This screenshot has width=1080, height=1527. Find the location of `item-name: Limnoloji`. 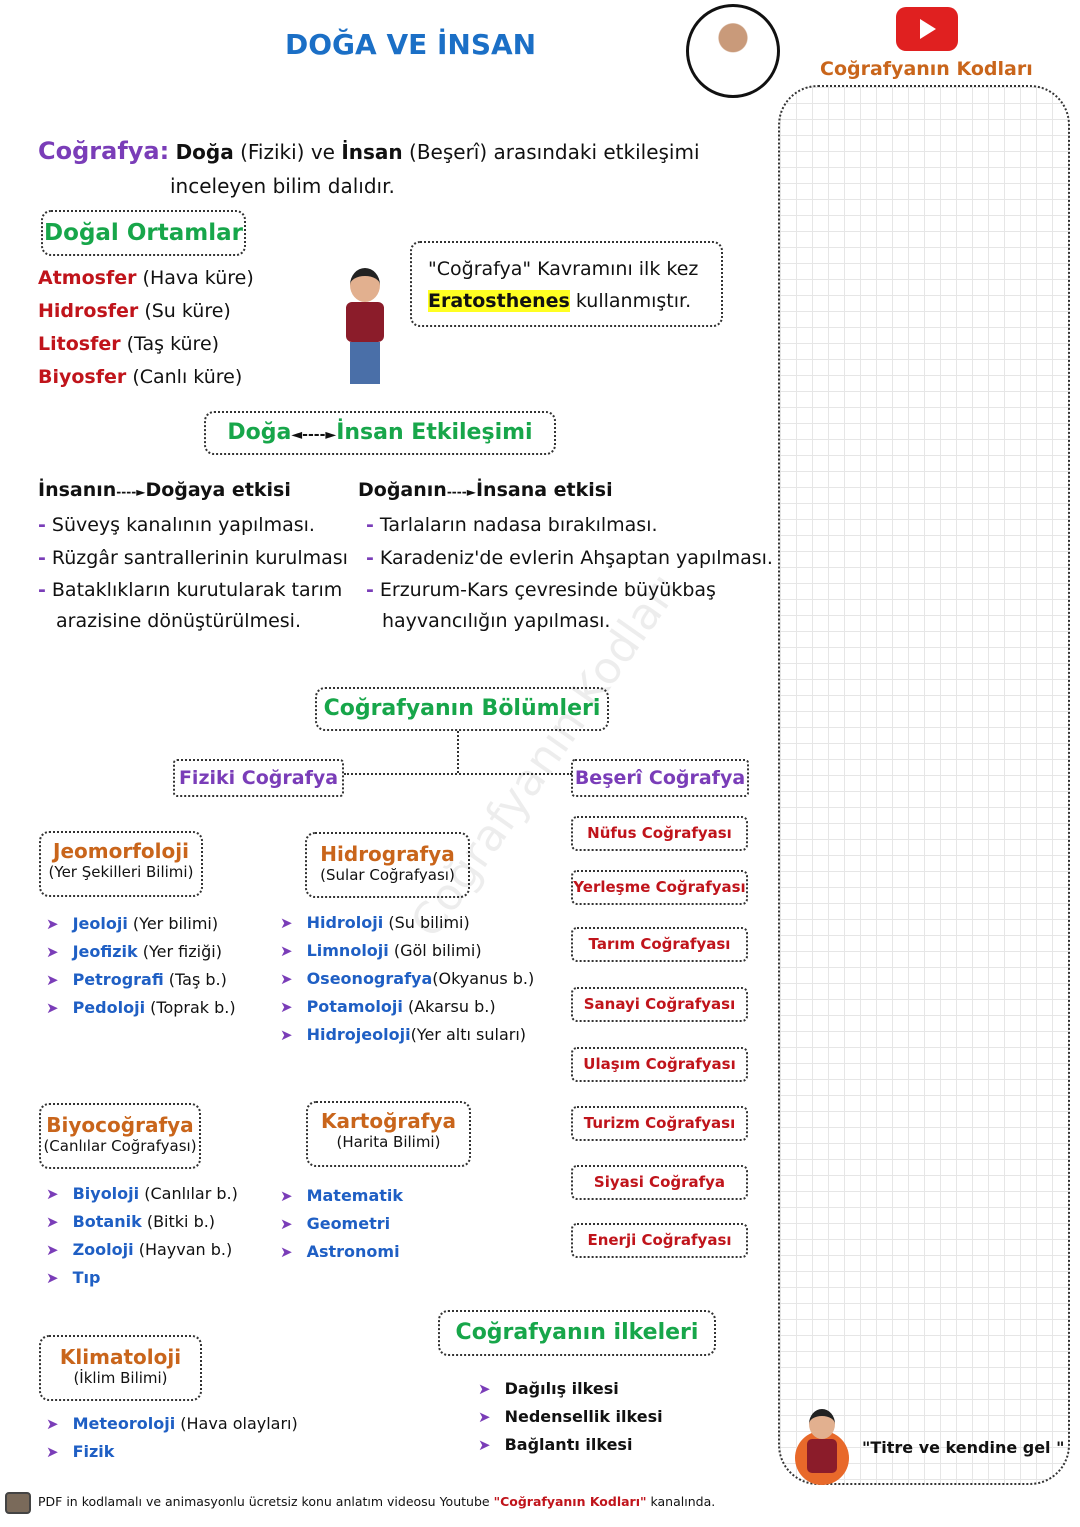

item-name: Limnoloji is located at coordinates (347, 950).